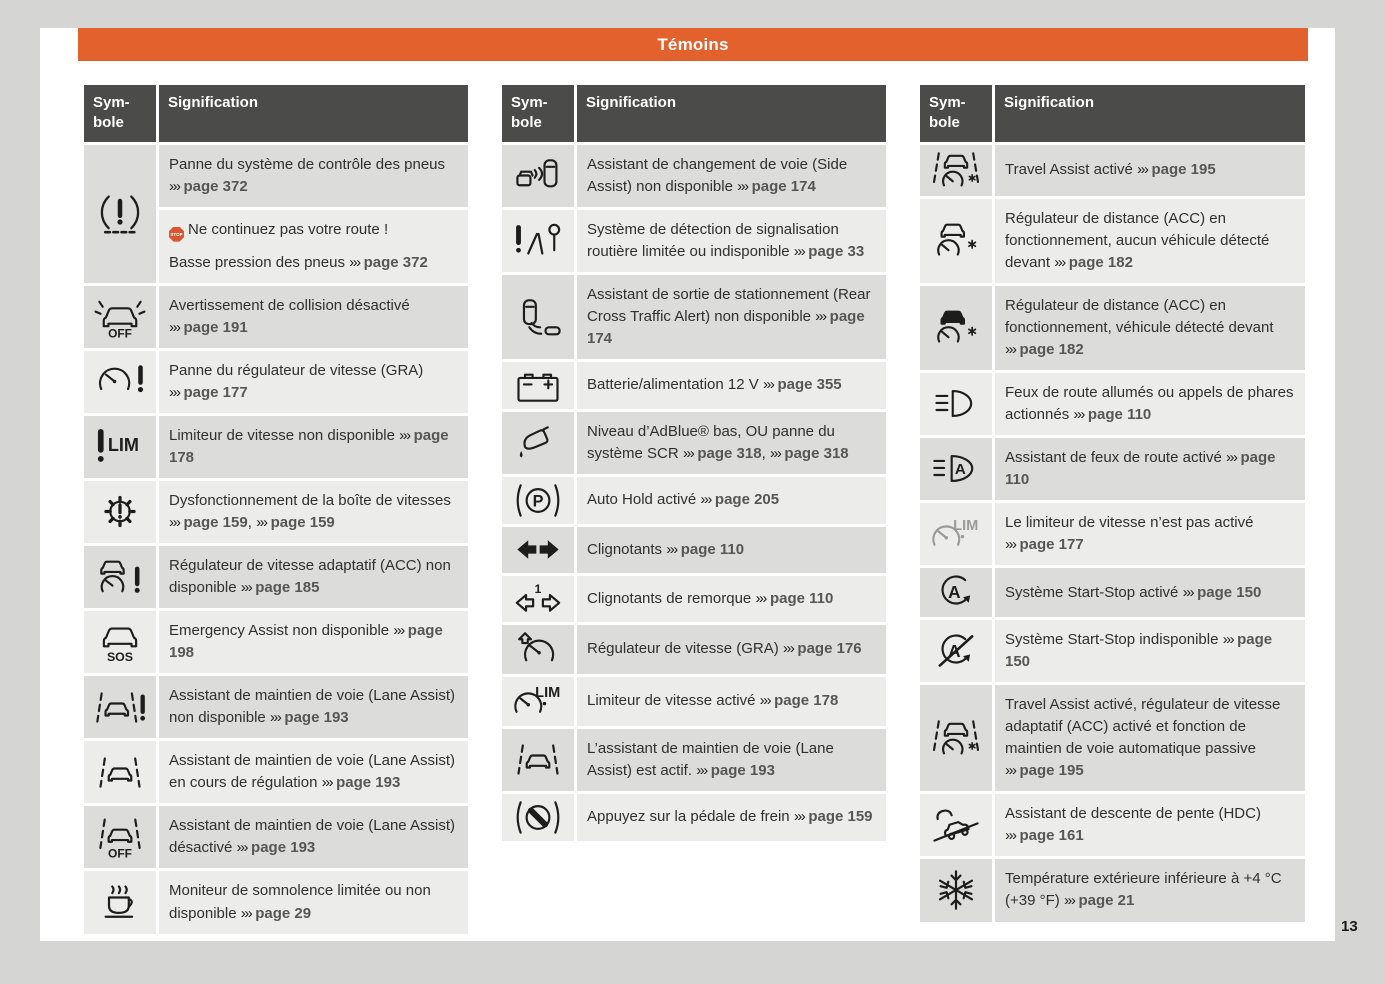 This screenshot has width=1385, height=984. What do you see at coordinates (120, 381) in the screenshot?
I see `cruise-control-fault-icon` at bounding box center [120, 381].